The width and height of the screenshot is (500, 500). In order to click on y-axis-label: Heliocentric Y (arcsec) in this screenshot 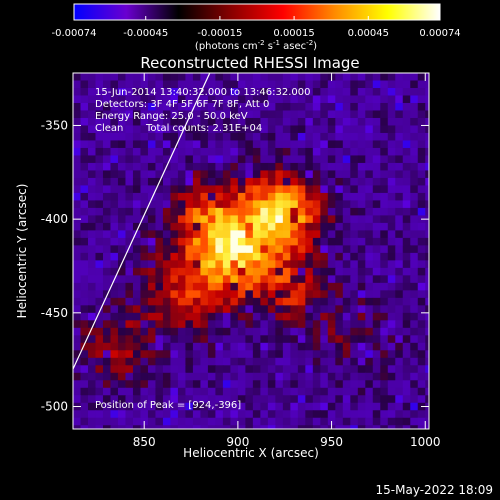, I will do `click(22, 251)`.